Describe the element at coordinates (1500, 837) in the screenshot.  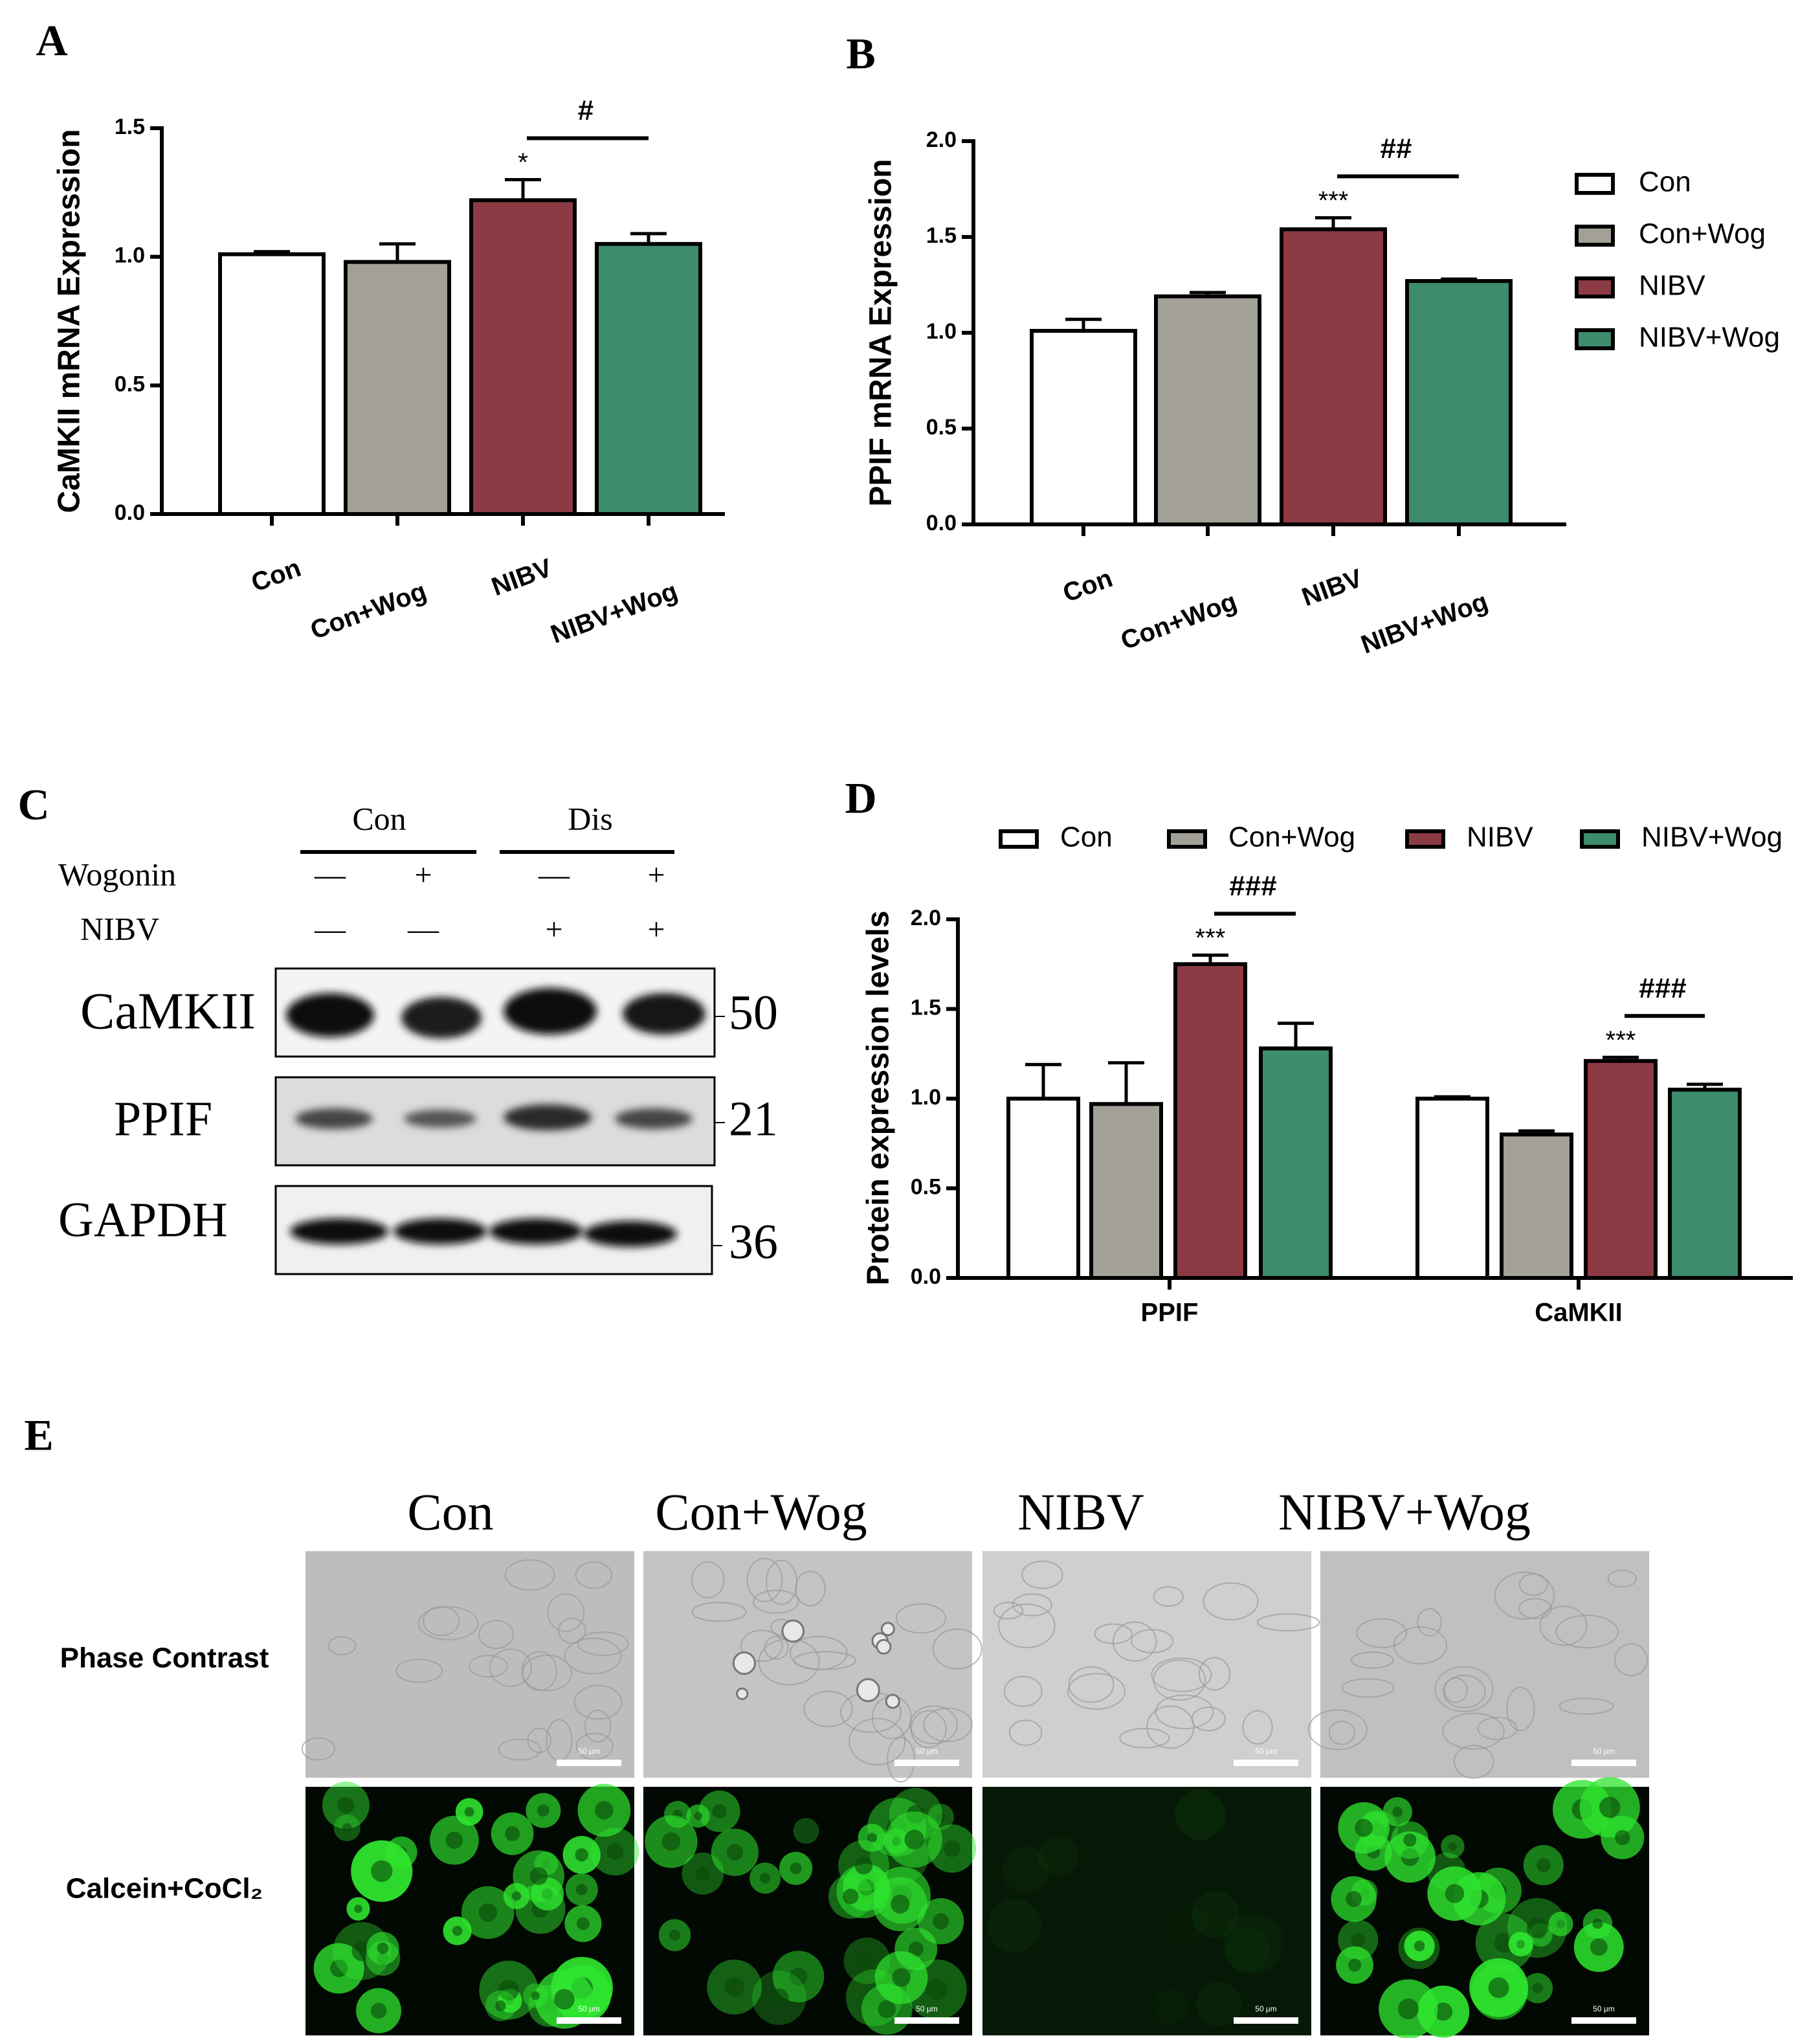
I see `legend-label: NIBV` at that location.